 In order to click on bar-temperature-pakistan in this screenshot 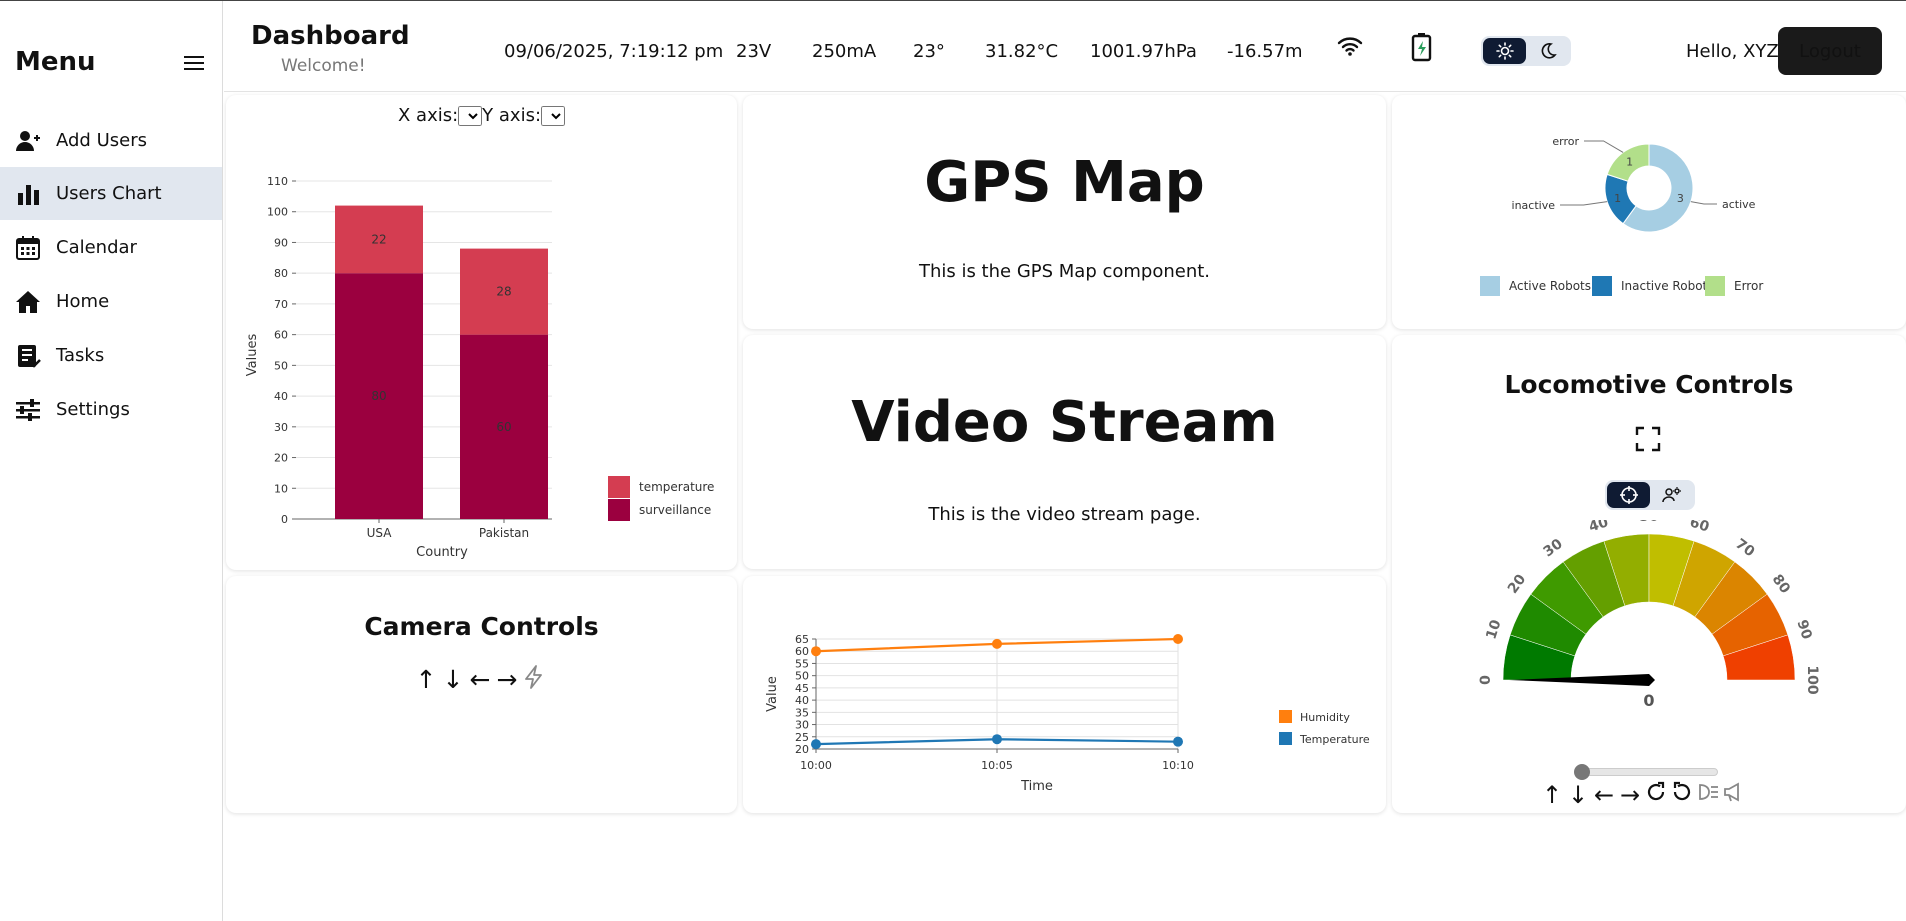, I will do `click(504, 291)`.